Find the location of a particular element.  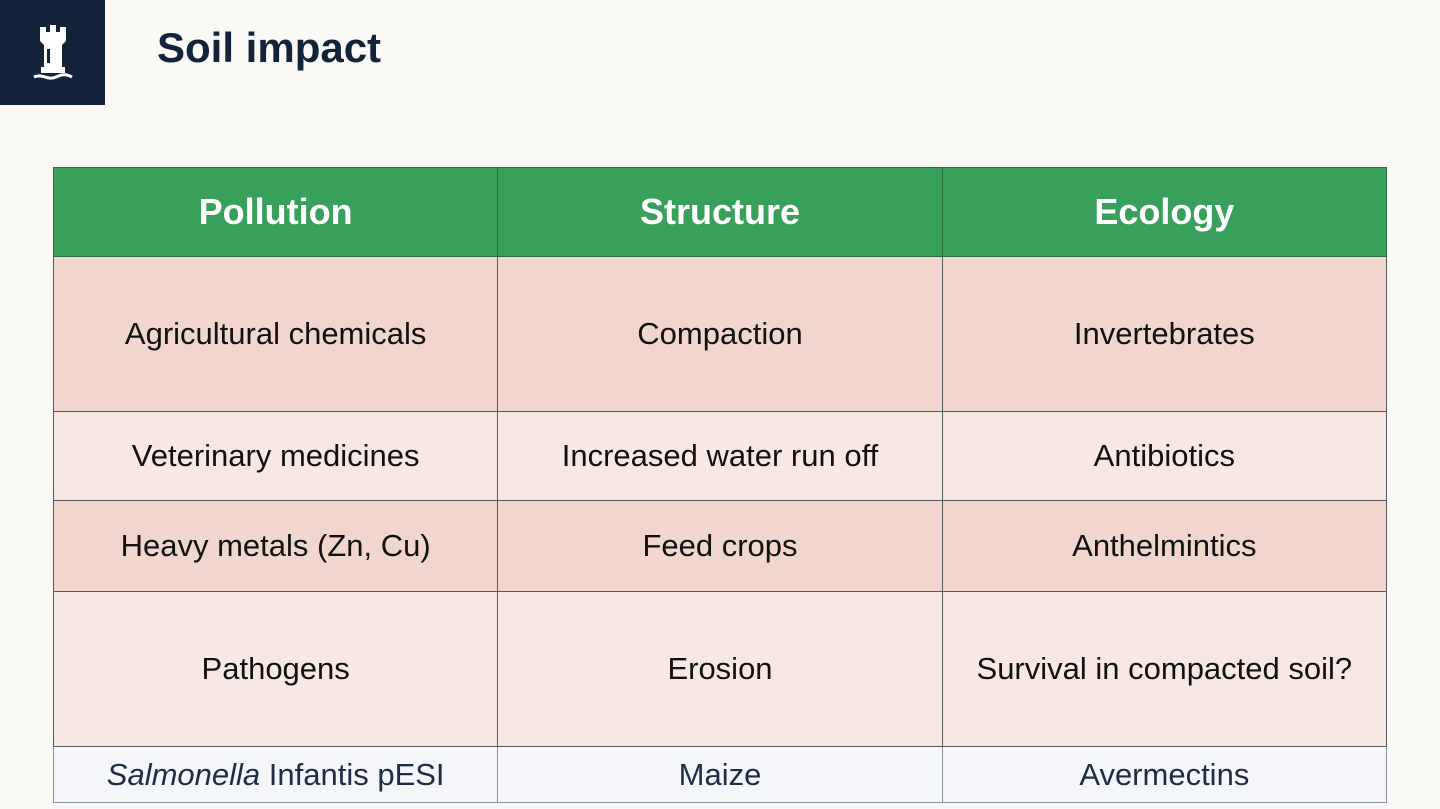

table-cell: Anthelmintics is located at coordinates (1164, 546).